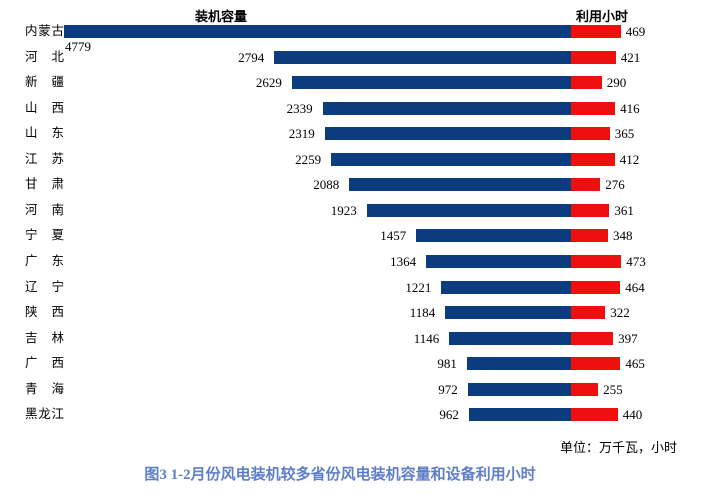  What do you see at coordinates (44, 235) in the screenshot?
I see `province-label: 宁夏` at bounding box center [44, 235].